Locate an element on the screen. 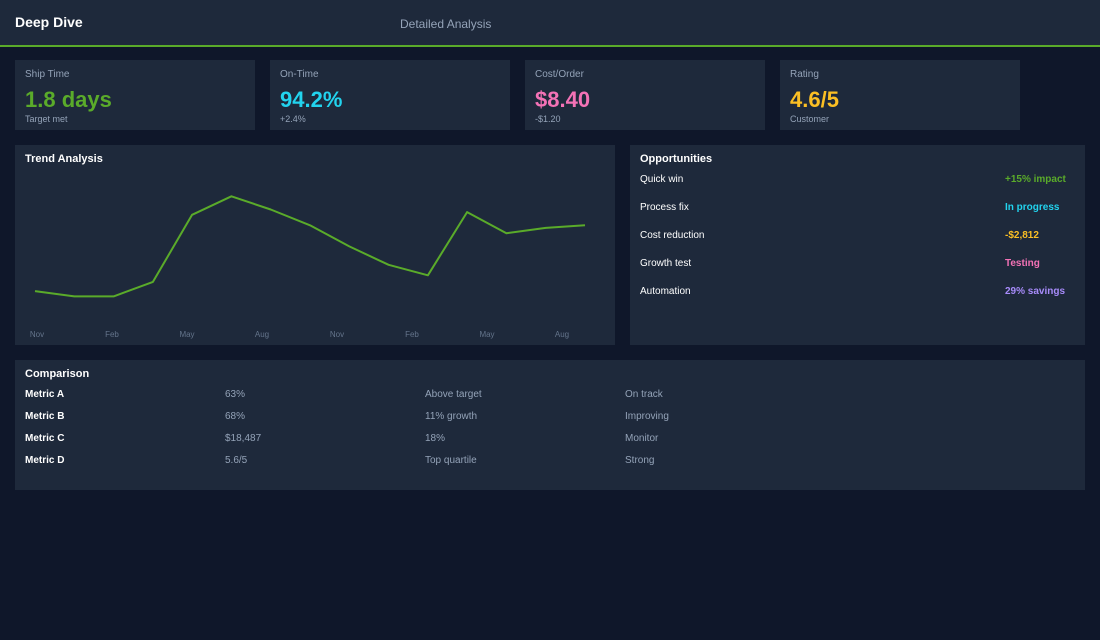 Image resolution: width=1100 pixels, height=640 pixels. opportunity-row: Automation 29% savings is located at coordinates (857, 294).